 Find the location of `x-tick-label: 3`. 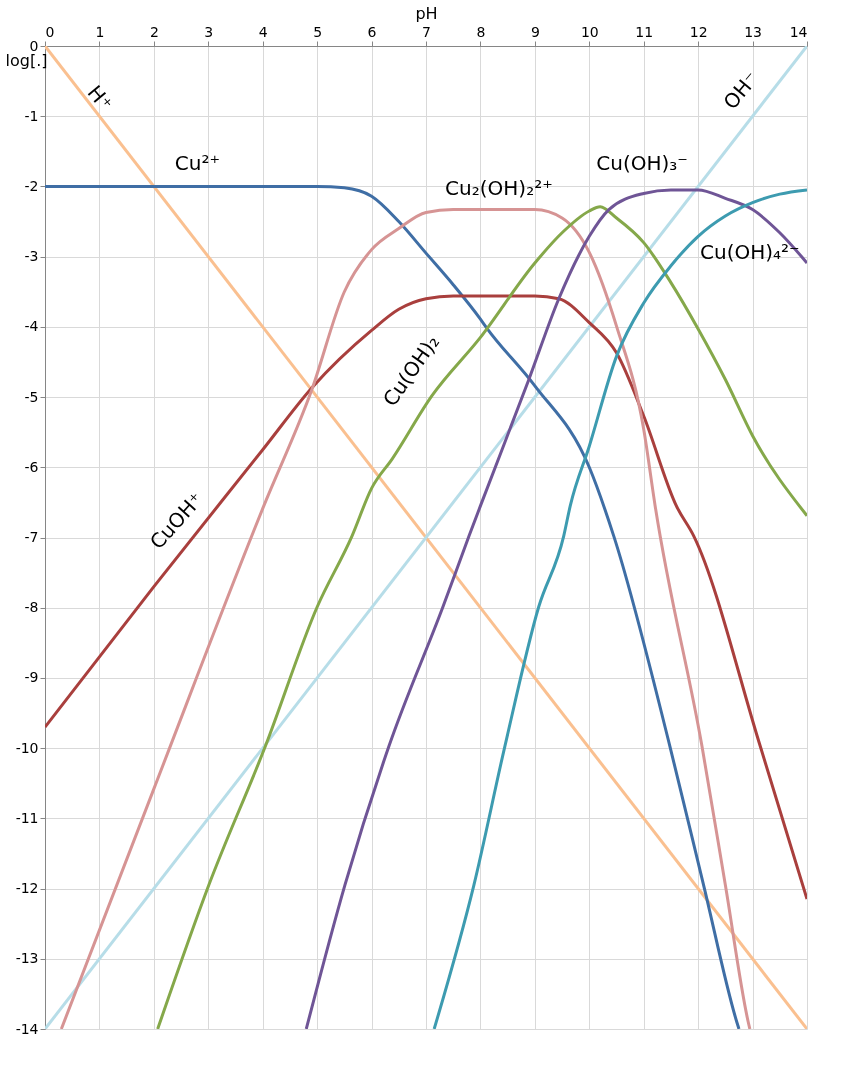

x-tick-label: 3 is located at coordinates (209, 31).